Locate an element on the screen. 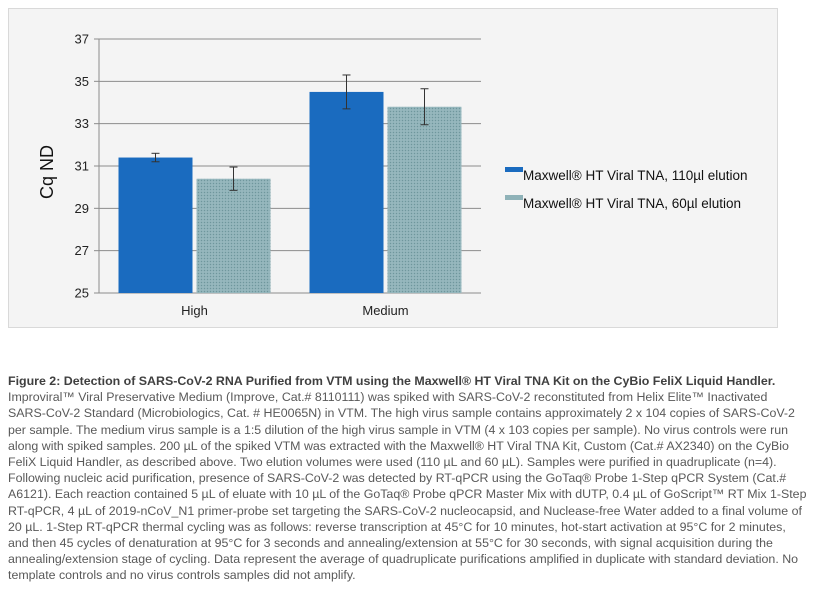 This screenshot has width=820, height=600. legend-label: Maxwell® HT Viral TNA, 60µl elution is located at coordinates (632, 203).